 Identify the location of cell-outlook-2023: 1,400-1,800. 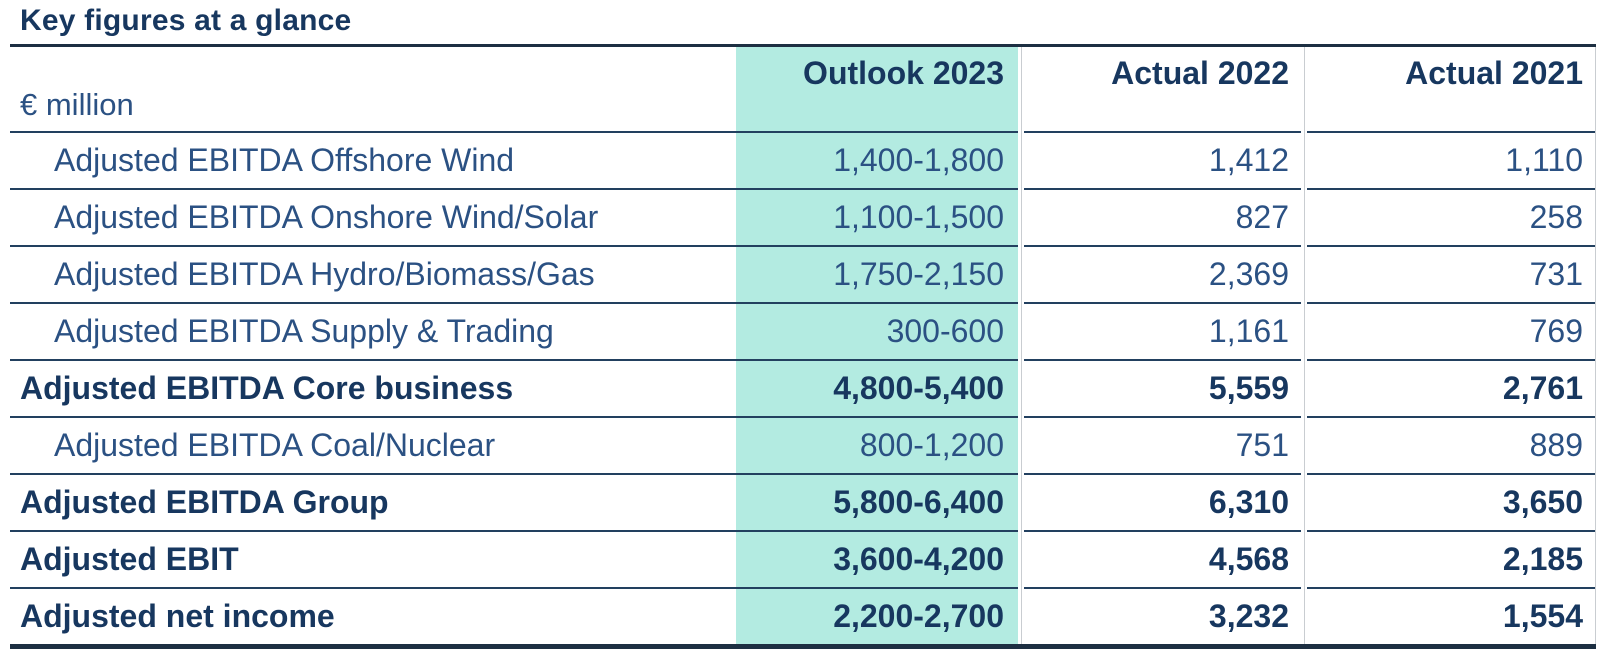
(877, 159).